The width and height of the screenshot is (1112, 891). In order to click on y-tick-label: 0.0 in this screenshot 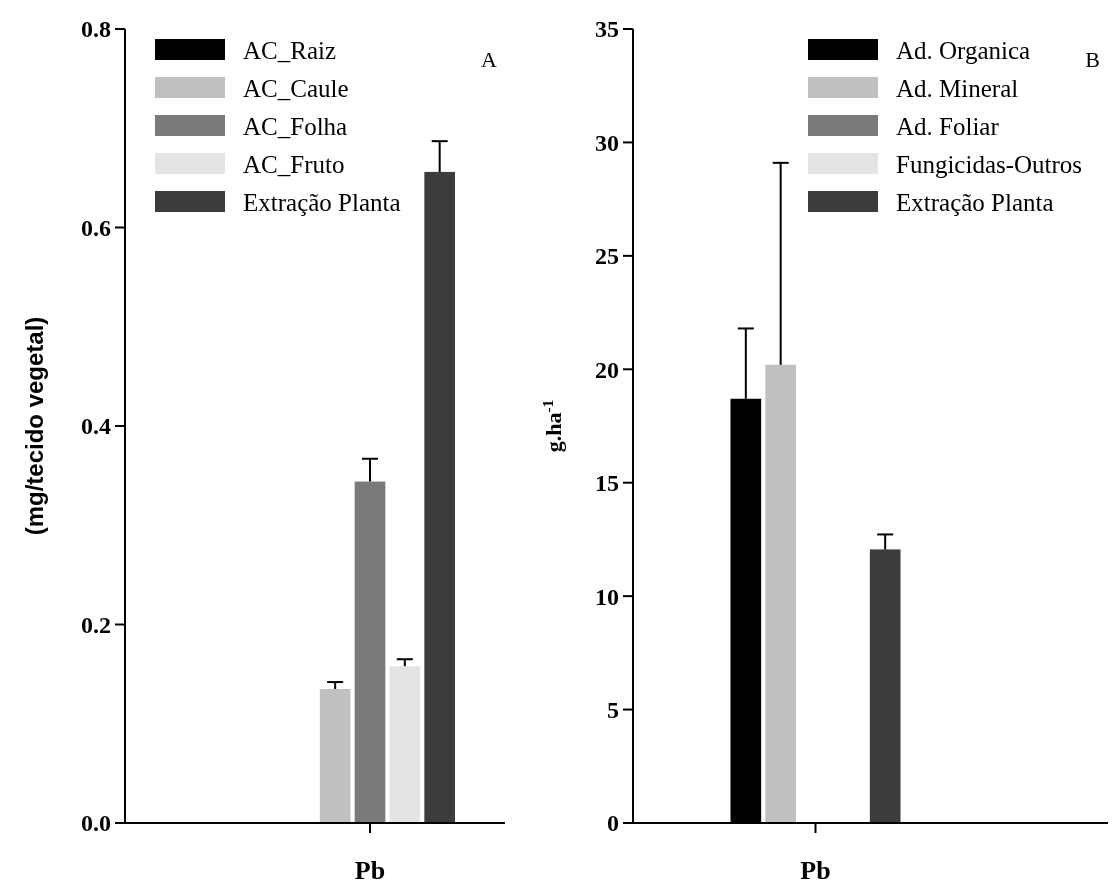, I will do `click(96, 823)`.